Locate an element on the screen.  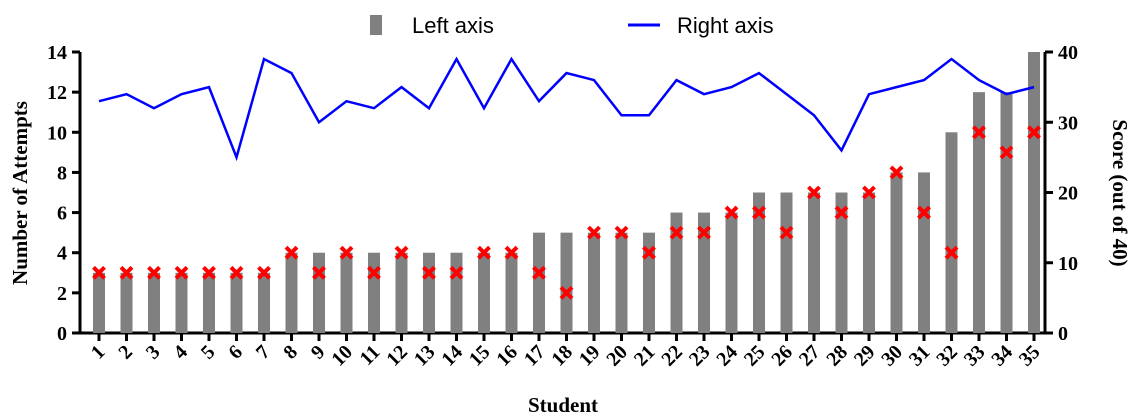
x-tick-label: 24 is located at coordinates (727, 356).